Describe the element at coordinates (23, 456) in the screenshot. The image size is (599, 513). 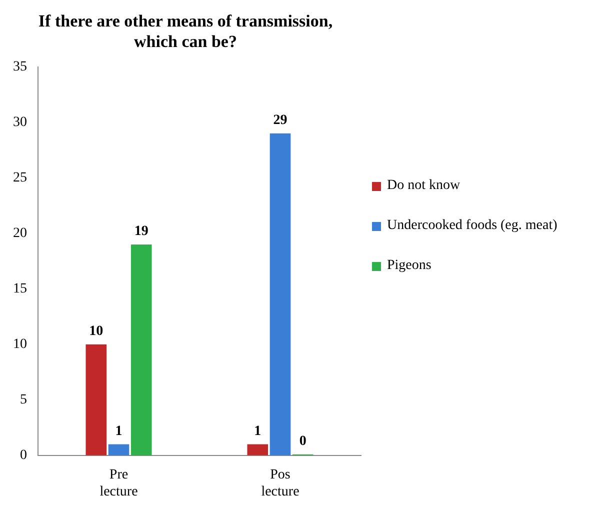
I see `y-tick-label: 0` at that location.